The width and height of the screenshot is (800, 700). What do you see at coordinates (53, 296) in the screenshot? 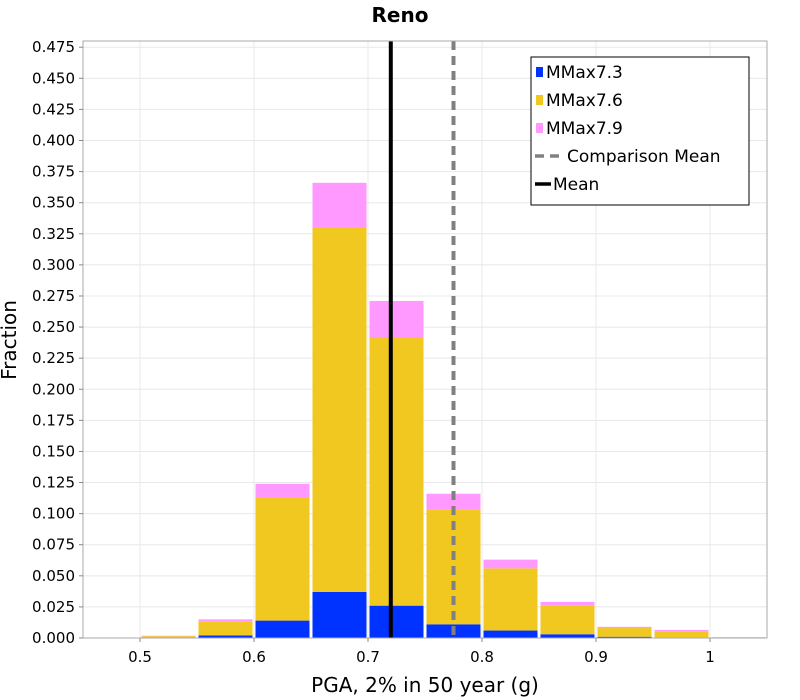
I see `y-tick-label: 0.275` at bounding box center [53, 296].